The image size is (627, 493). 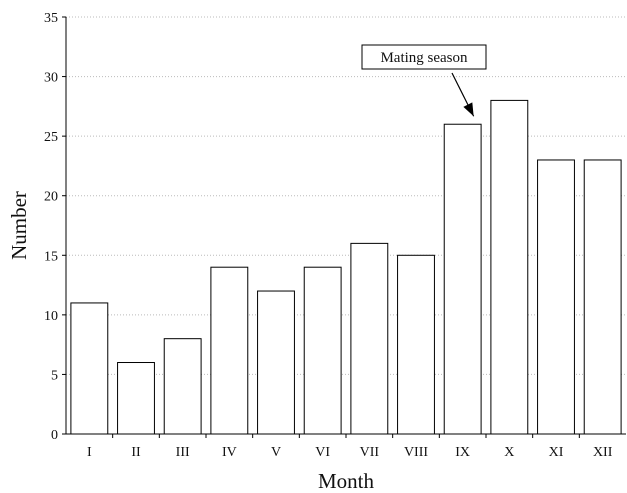 What do you see at coordinates (424, 80) in the screenshot?
I see `annotation: Mating season` at bounding box center [424, 80].